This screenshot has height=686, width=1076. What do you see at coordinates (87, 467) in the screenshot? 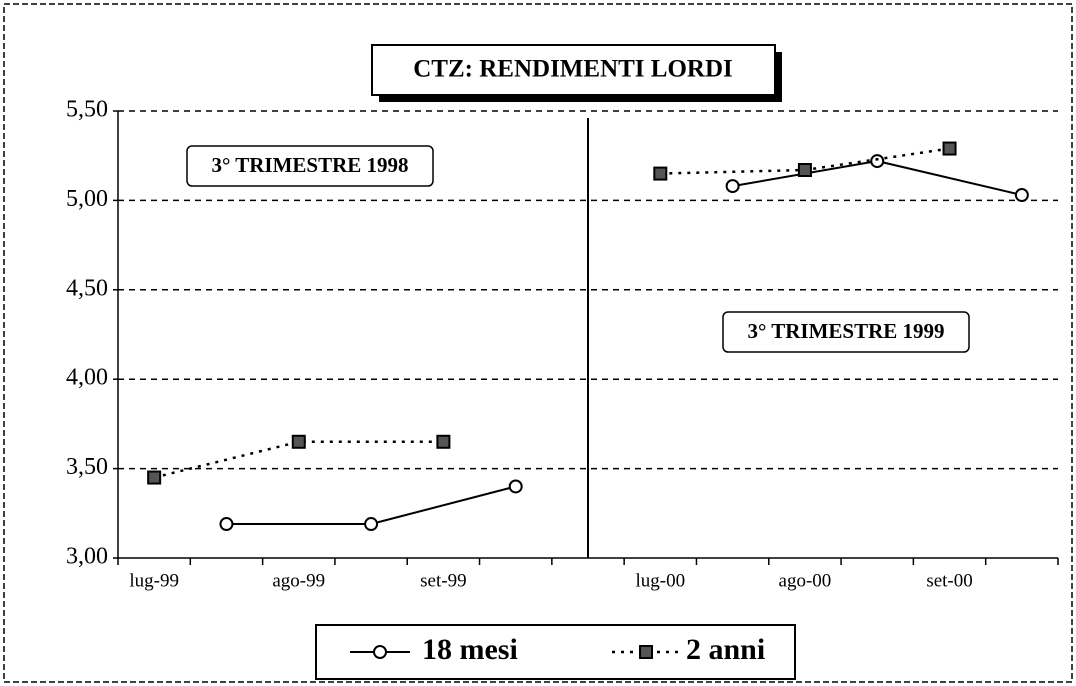
I see `y-tick-label: 3,50` at bounding box center [87, 467].